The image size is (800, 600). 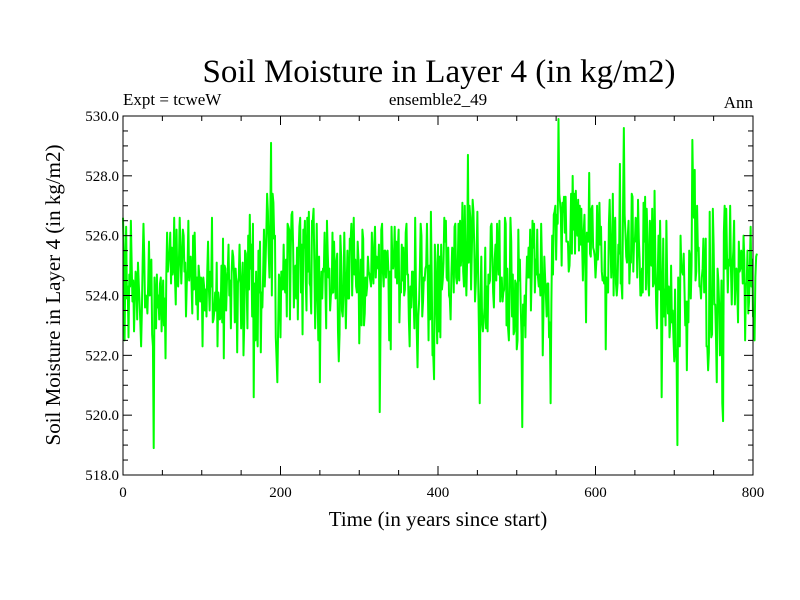 What do you see at coordinates (102, 416) in the screenshot?
I see `y-tick-label: 520.0` at bounding box center [102, 416].